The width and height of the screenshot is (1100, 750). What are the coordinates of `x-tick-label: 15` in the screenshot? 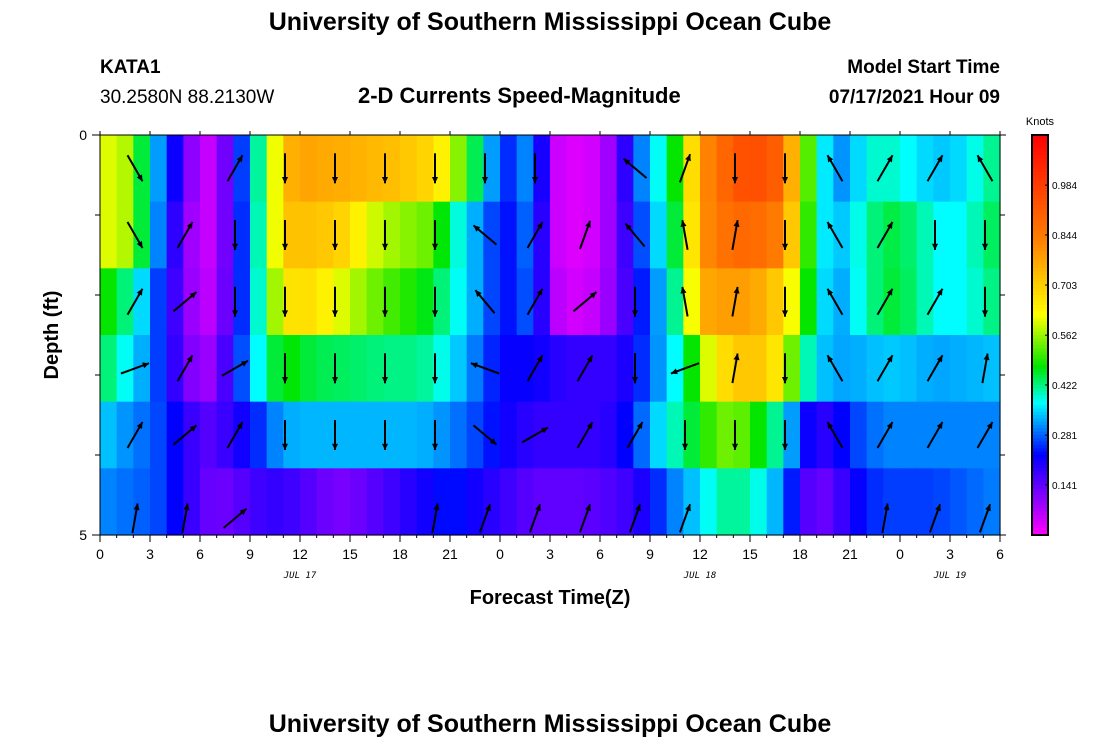 It's located at (750, 554).